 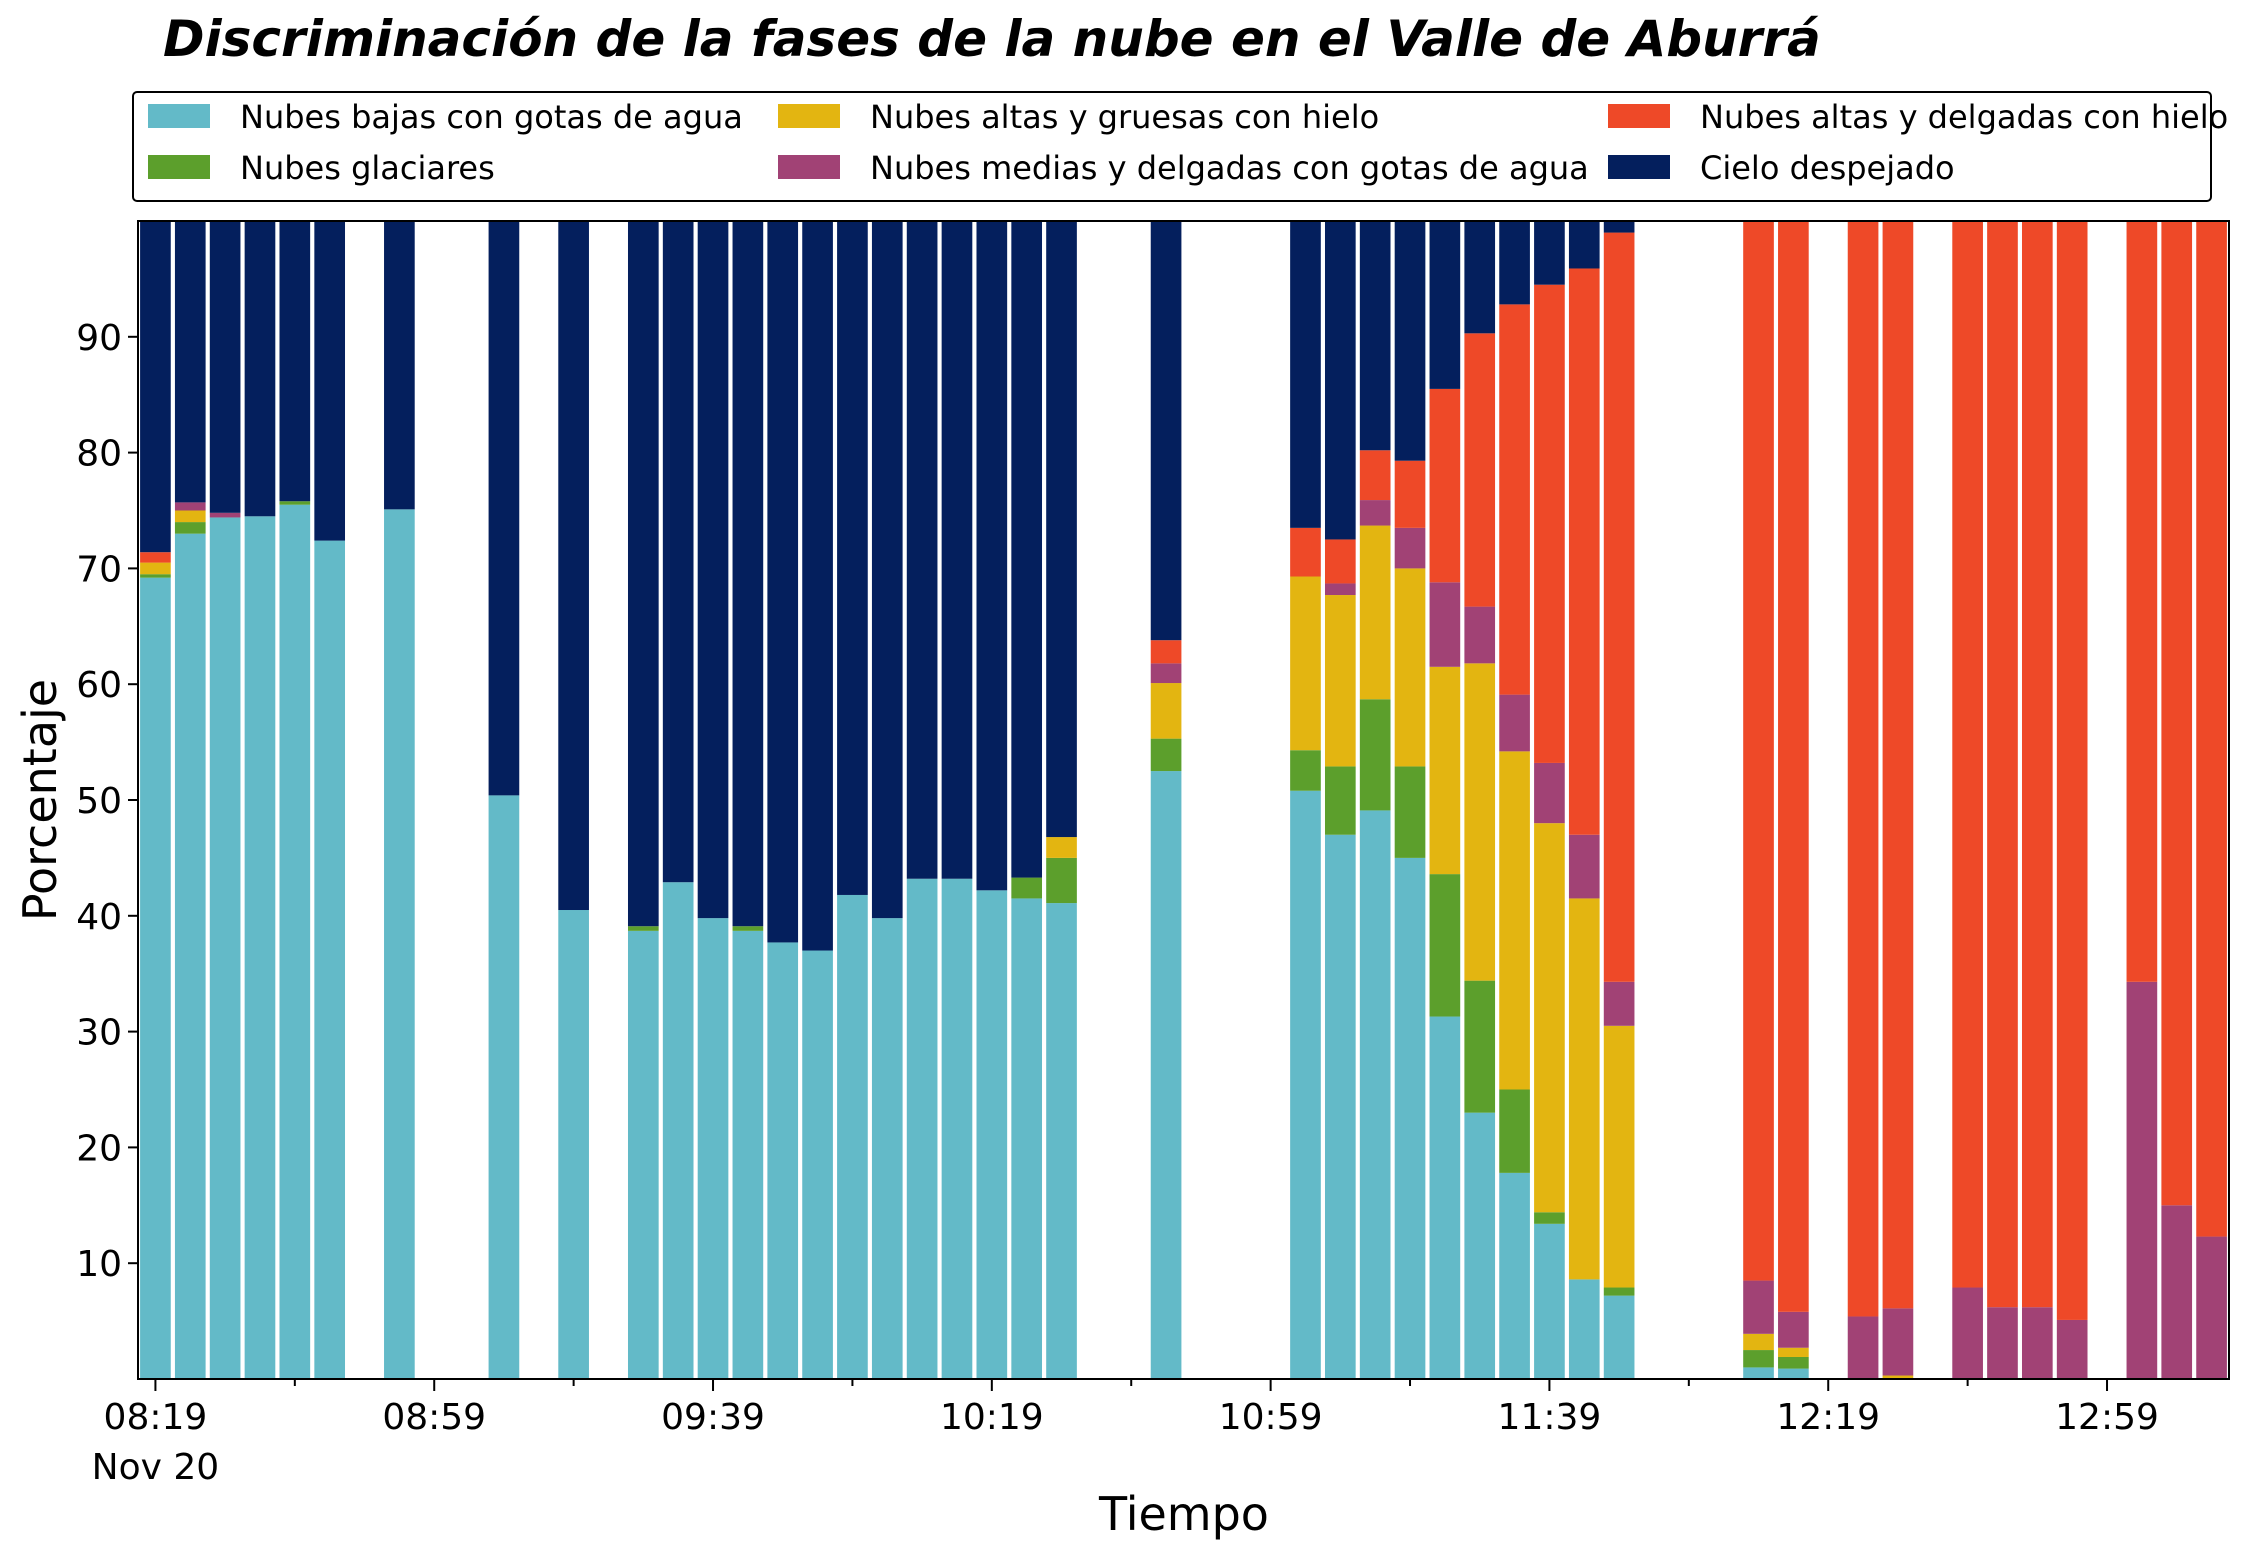 What do you see at coordinates (1172, 146) in the screenshot?
I see `legend-frame` at bounding box center [1172, 146].